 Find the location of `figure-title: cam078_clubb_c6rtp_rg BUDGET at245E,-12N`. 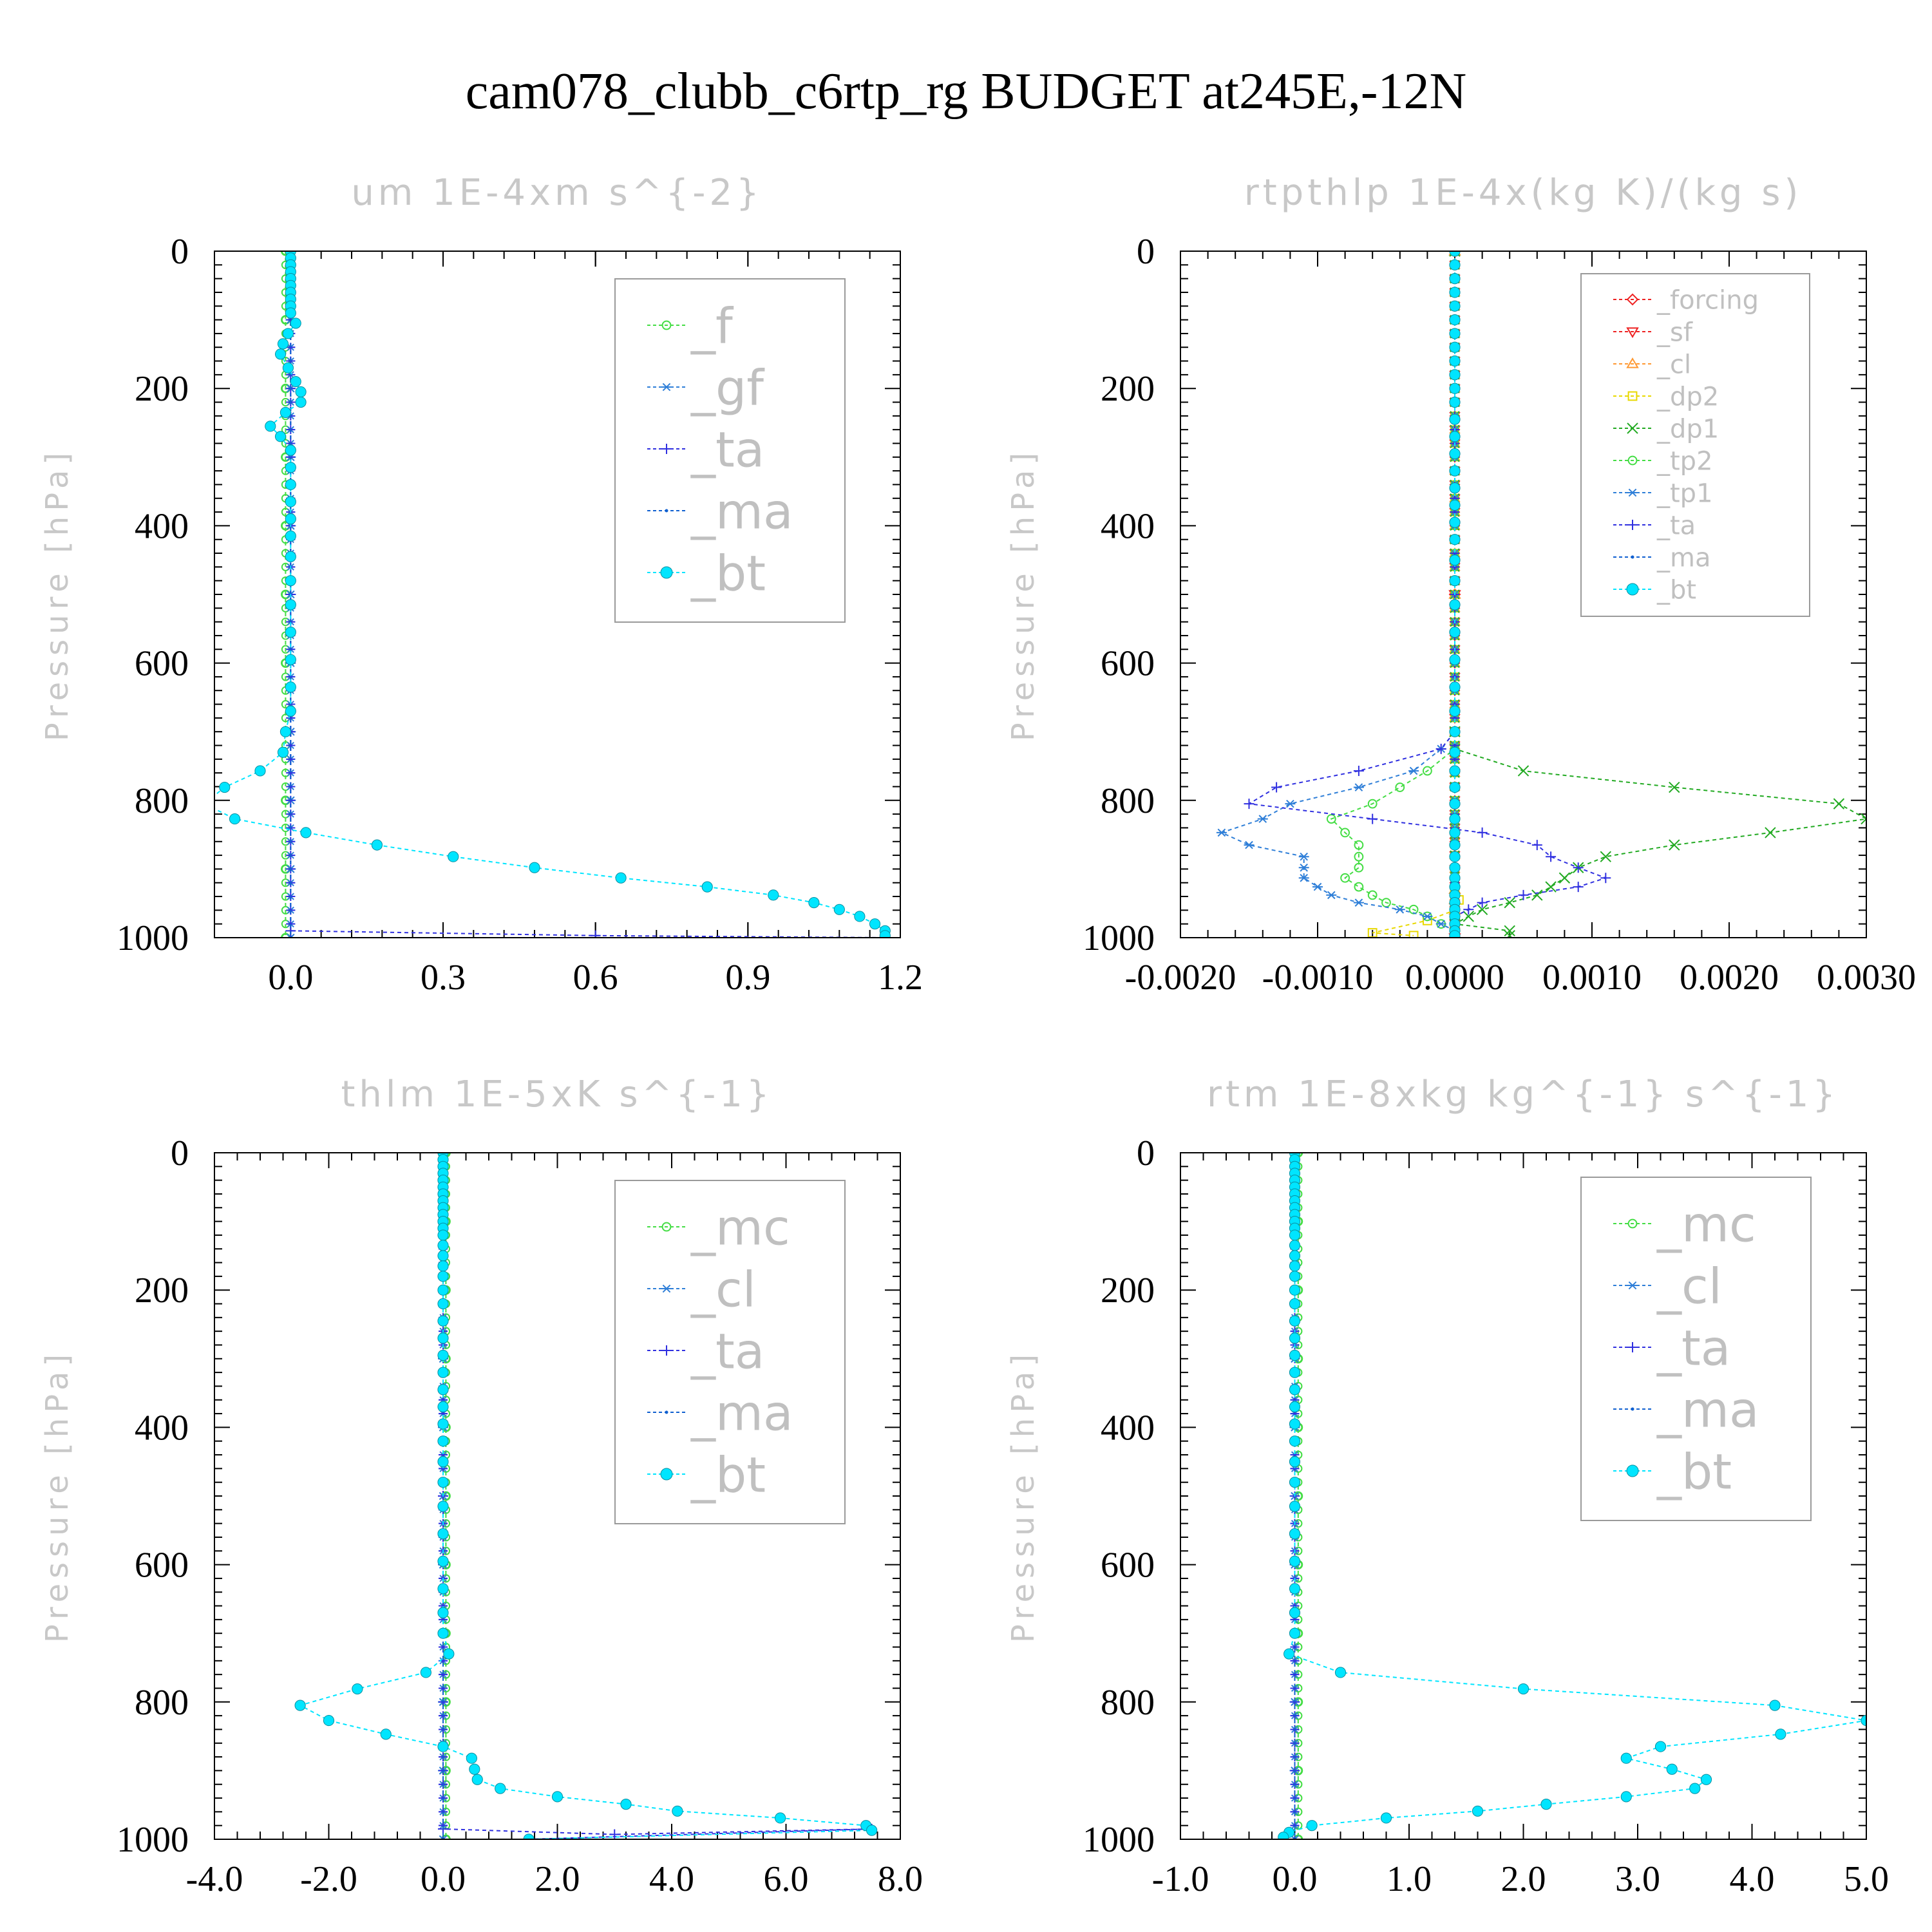

figure-title: cam078_clubb_c6rtp_rg BUDGET at245E,-12N is located at coordinates (967, 92).